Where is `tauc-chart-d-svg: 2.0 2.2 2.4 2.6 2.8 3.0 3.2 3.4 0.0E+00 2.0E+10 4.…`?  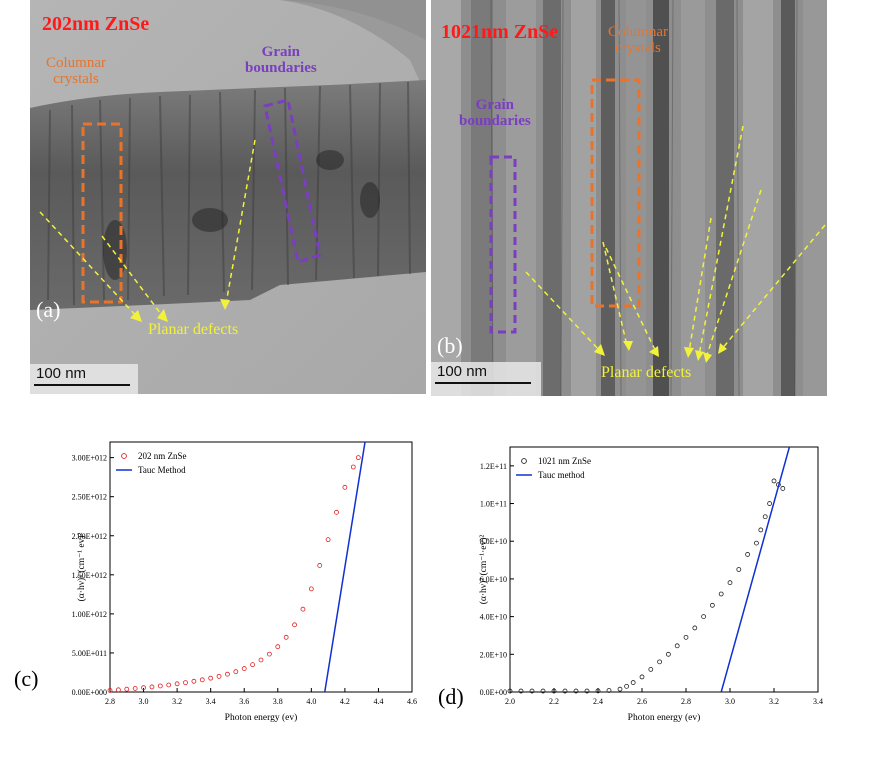
tauc-chart-d-svg: 2.0 2.2 2.4 2.6 2.8 3.0 3.2 3.4 0.0E+00 2.0E+10 4.… is located at coordinates (650, 584).